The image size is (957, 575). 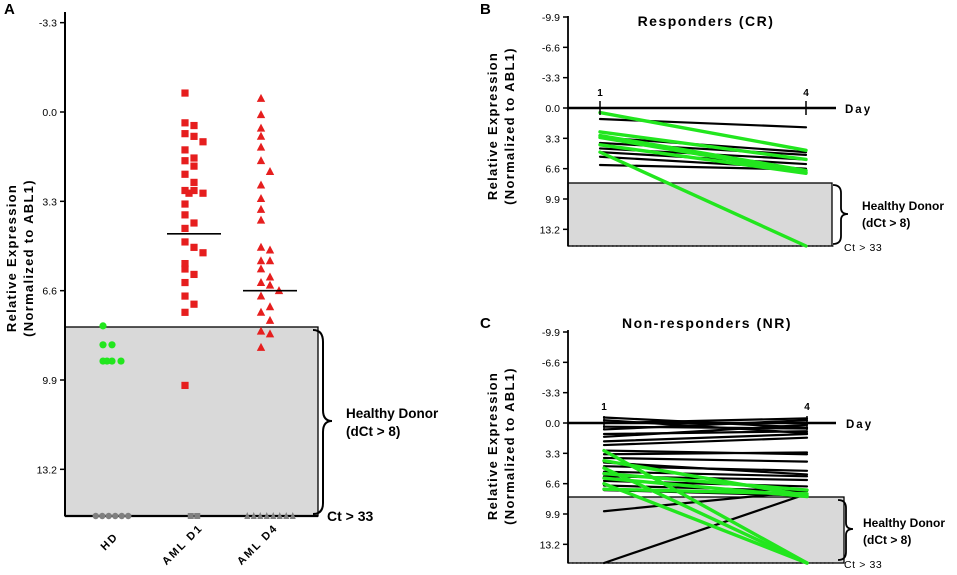 I want to click on series-lines, so click(x=705, y=490).